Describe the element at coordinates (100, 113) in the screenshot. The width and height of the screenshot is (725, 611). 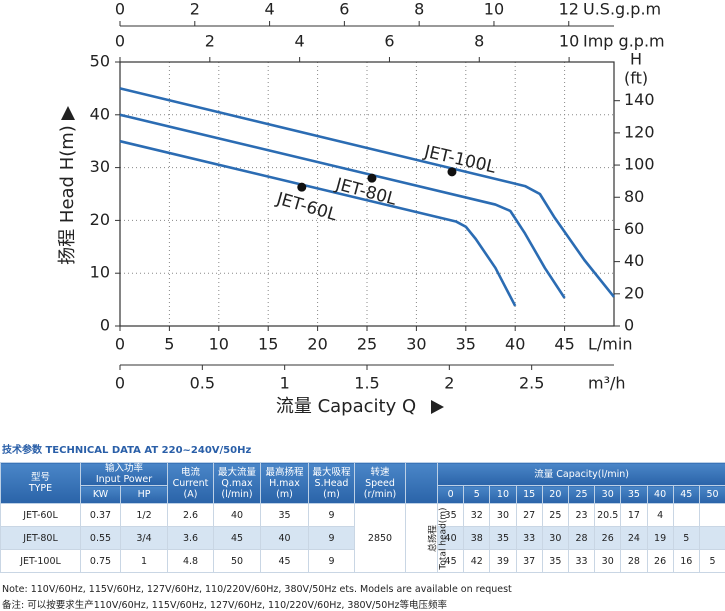
I see `y-tick-label: 40` at that location.